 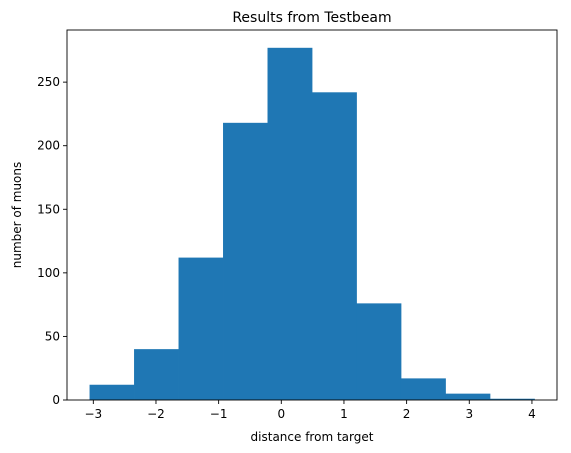 I want to click on x-tick-label: 4, so click(x=532, y=414).